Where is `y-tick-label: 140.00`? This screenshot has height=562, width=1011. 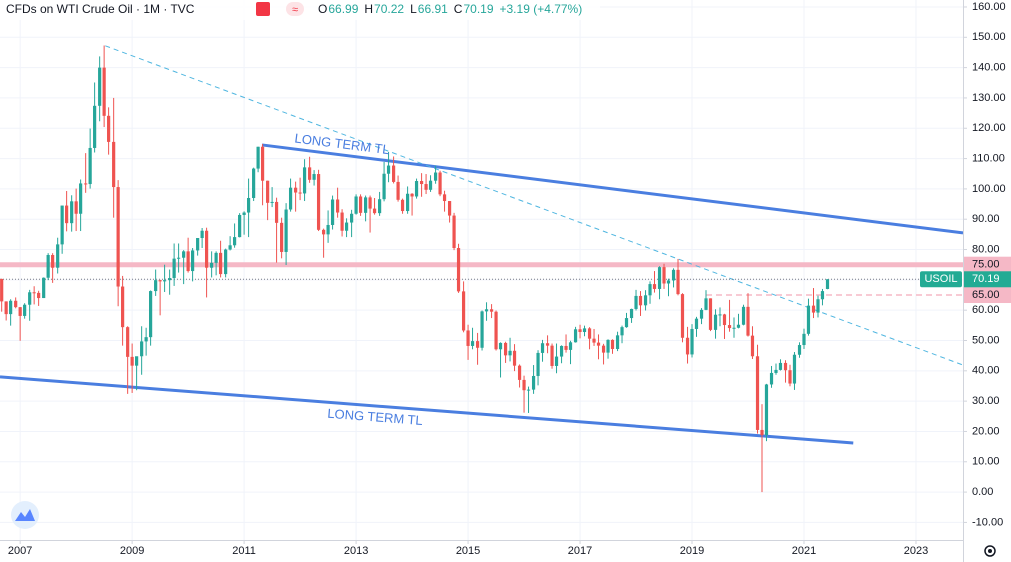
y-tick-label: 140.00 is located at coordinates (989, 68).